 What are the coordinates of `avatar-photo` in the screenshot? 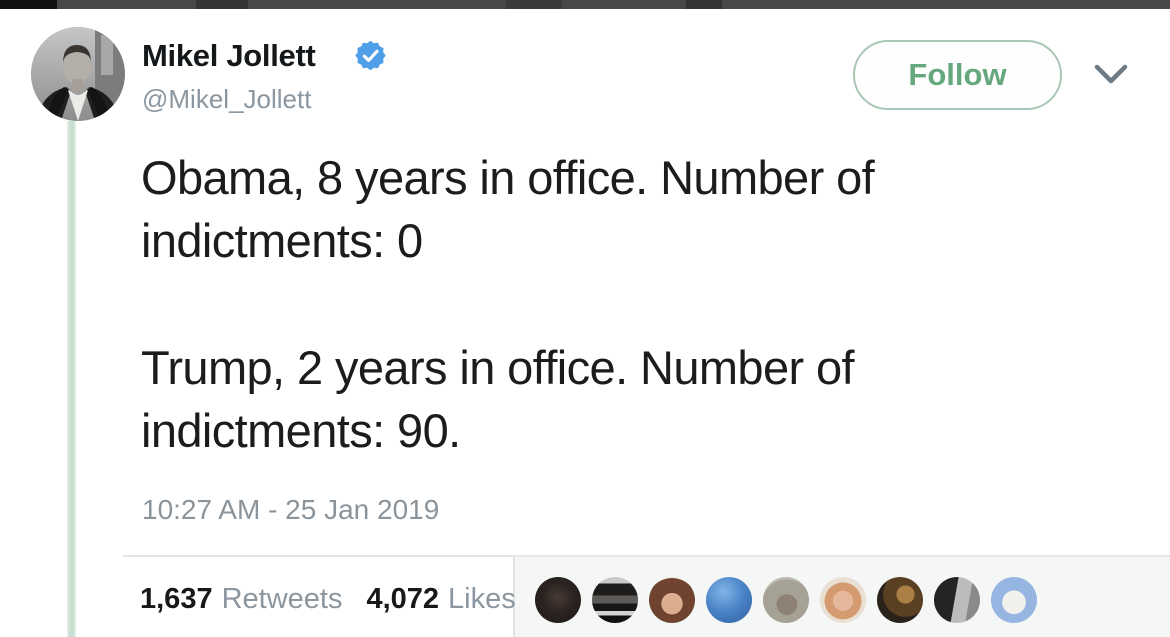 It's located at (78, 74).